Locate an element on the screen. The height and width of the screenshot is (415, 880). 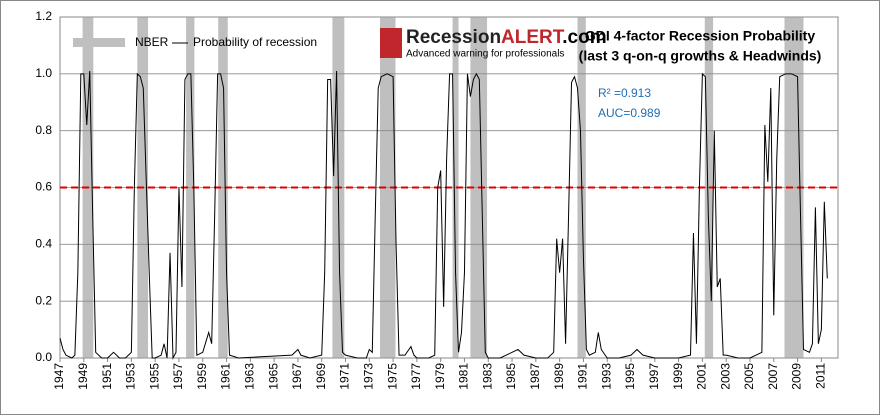
x-tick-label: 1969 is located at coordinates (321, 376).